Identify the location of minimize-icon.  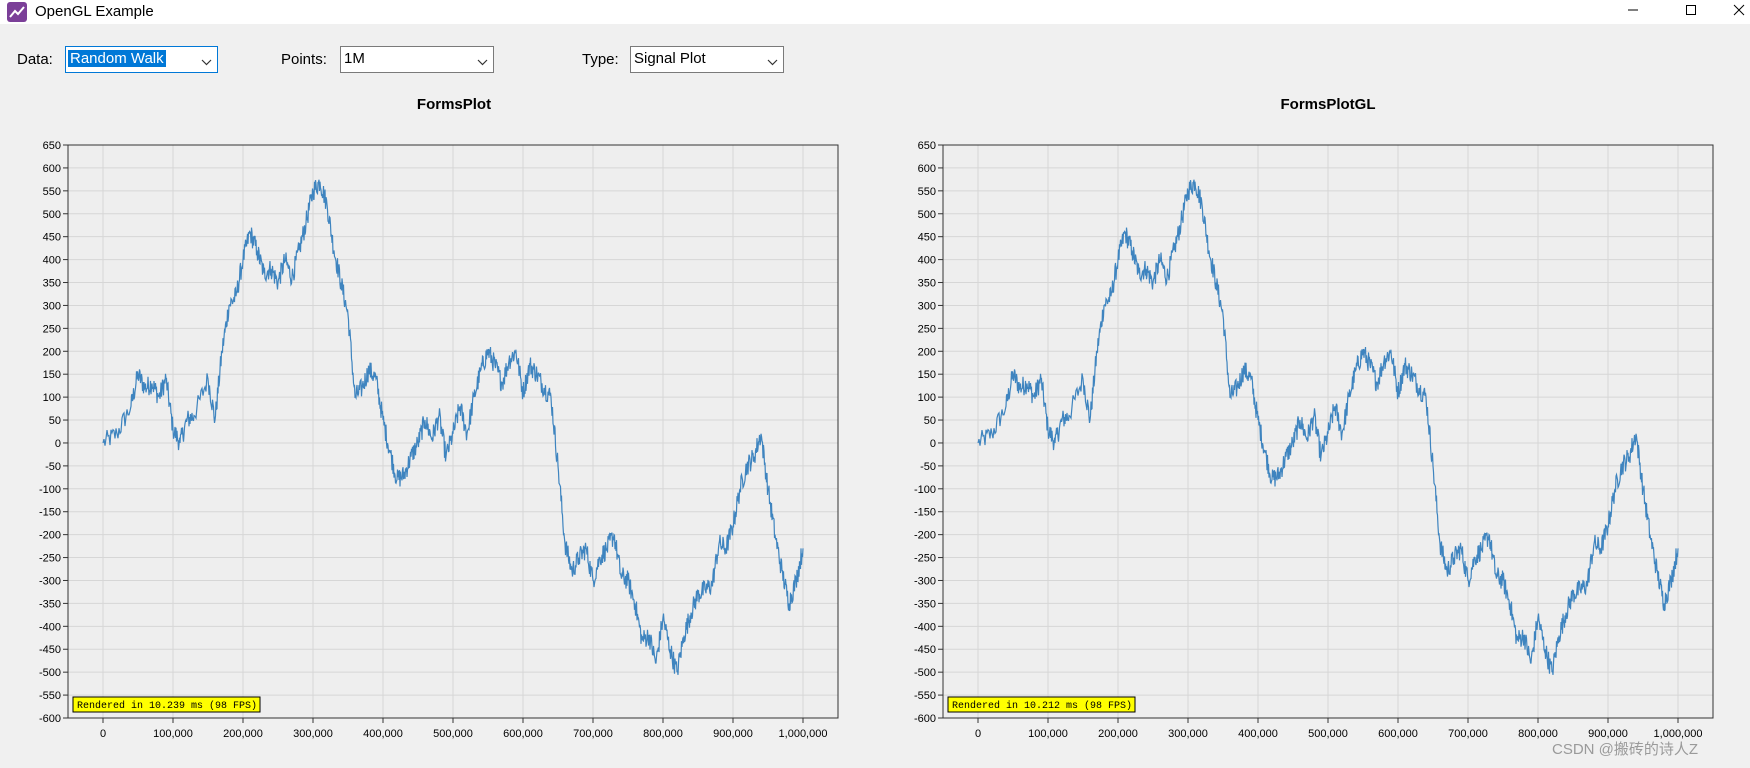
(1633, 12).